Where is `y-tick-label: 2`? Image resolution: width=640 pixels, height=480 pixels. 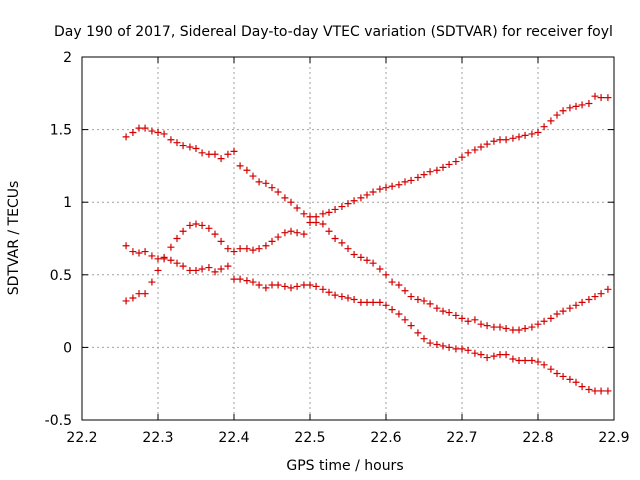 y-tick-label: 2 is located at coordinates (67, 58).